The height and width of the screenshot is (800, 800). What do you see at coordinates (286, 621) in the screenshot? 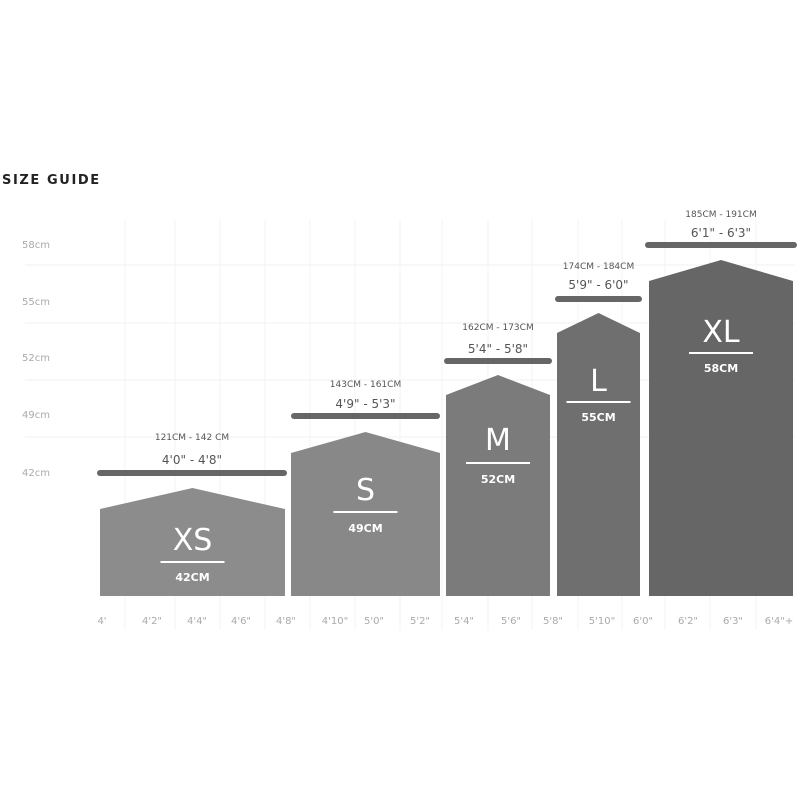
I see `x-tick-label: 4'8"` at bounding box center [286, 621].